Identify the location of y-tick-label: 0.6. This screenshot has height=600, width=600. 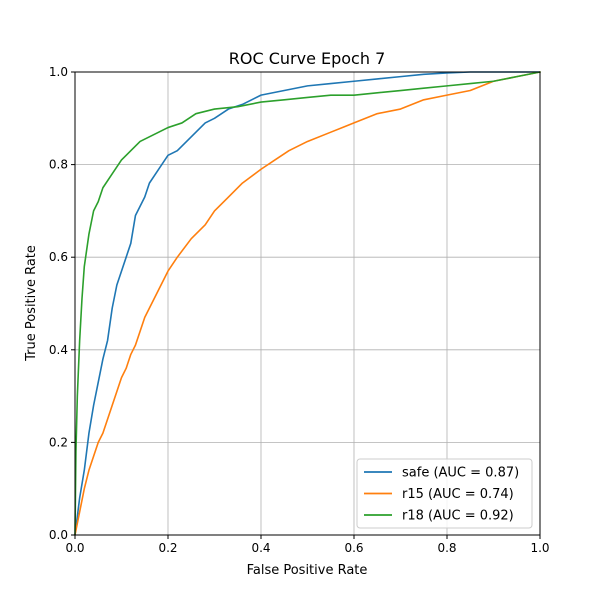
(58, 257).